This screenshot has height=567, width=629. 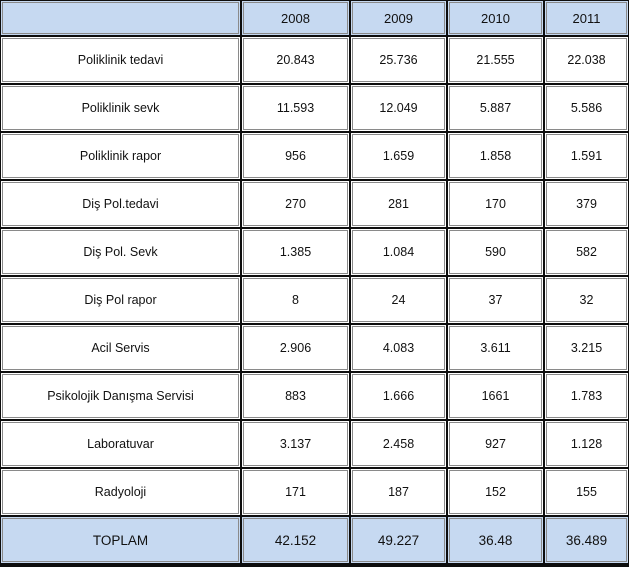 What do you see at coordinates (586, 204) in the screenshot?
I see `table-cell: 379` at bounding box center [586, 204].